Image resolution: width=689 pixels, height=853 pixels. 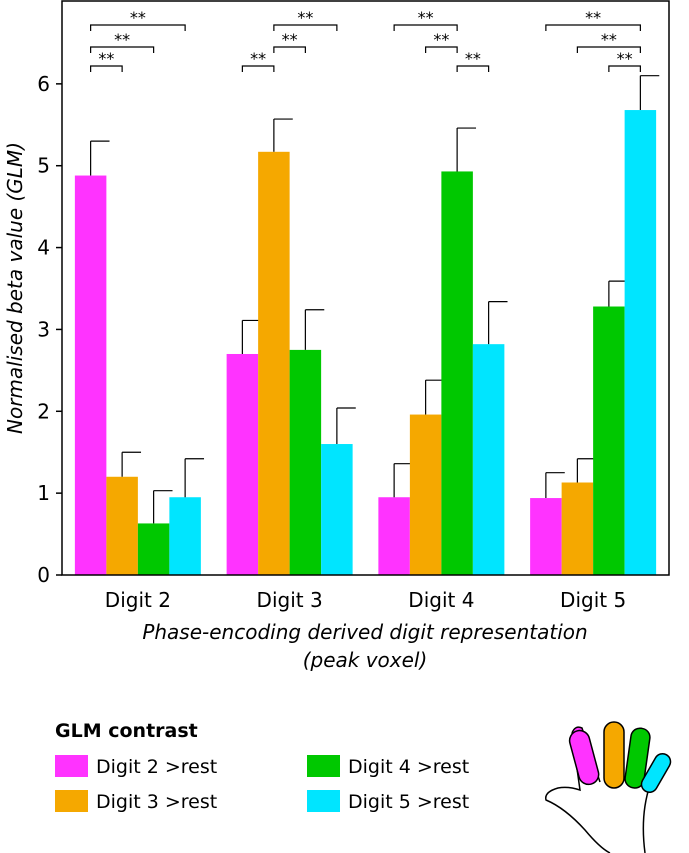 What do you see at coordinates (43, 575) in the screenshot?
I see `y-tick-label: 0` at bounding box center [43, 575].